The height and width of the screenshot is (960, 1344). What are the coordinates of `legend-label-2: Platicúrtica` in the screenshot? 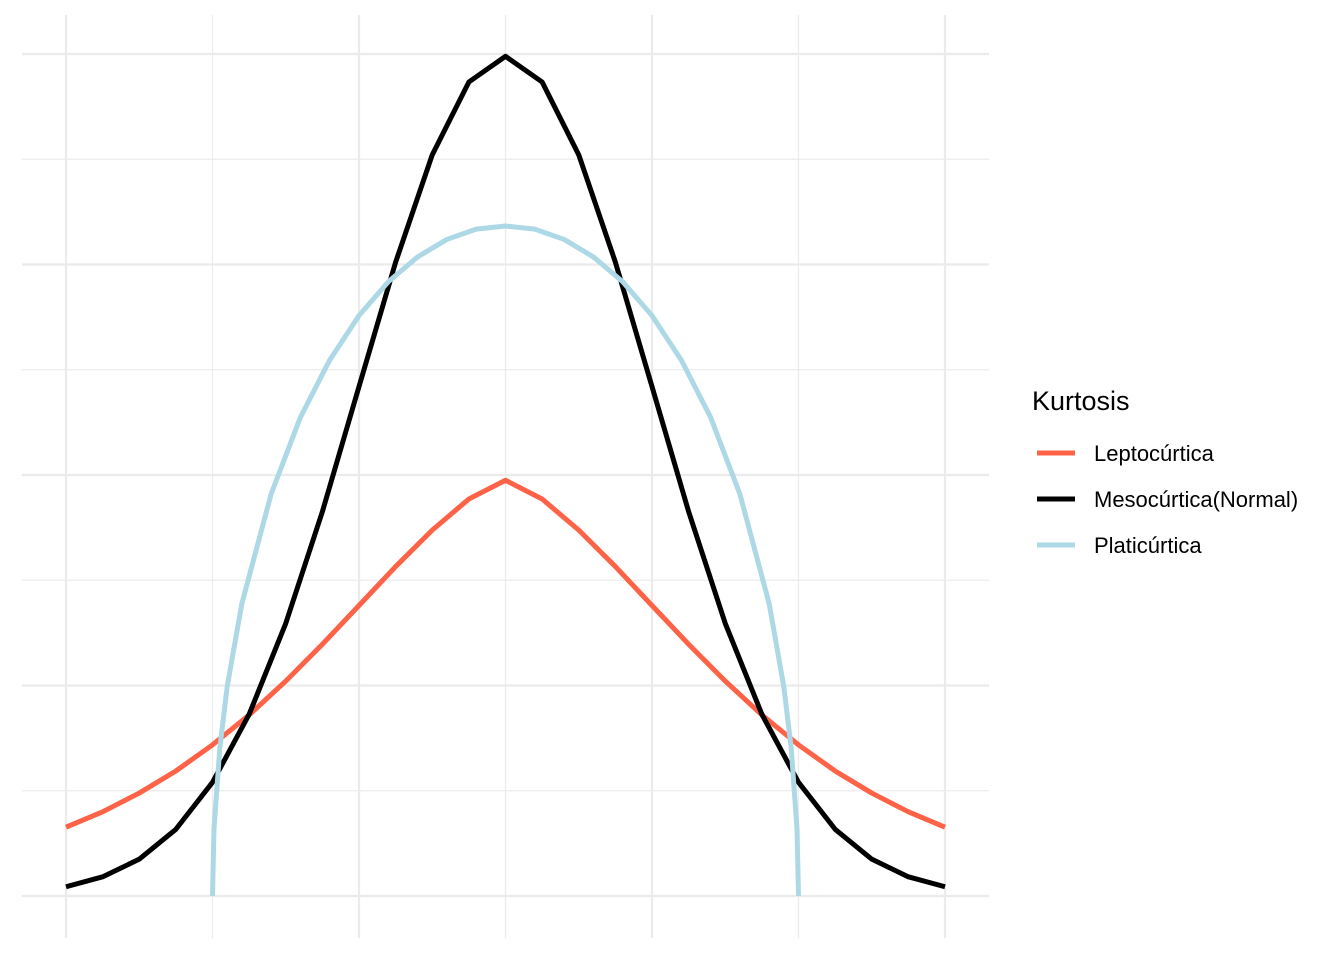 It's located at (1148, 545).